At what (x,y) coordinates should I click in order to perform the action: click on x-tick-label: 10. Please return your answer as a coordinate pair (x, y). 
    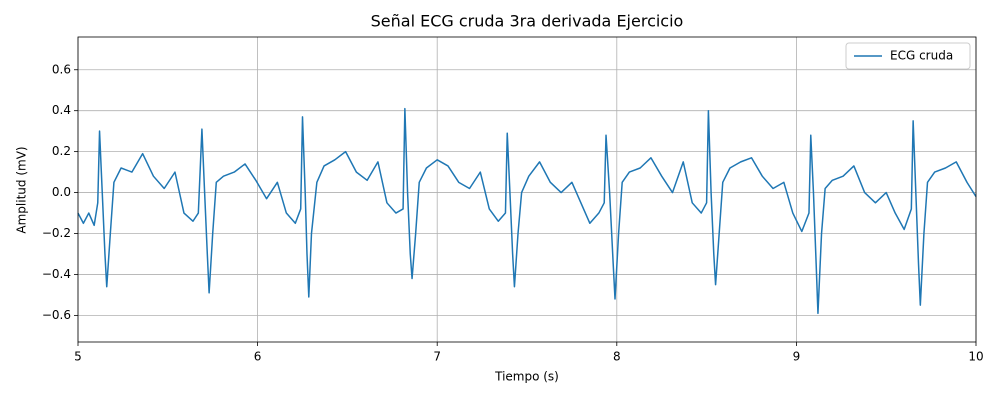
    Looking at the image, I should click on (975, 357).